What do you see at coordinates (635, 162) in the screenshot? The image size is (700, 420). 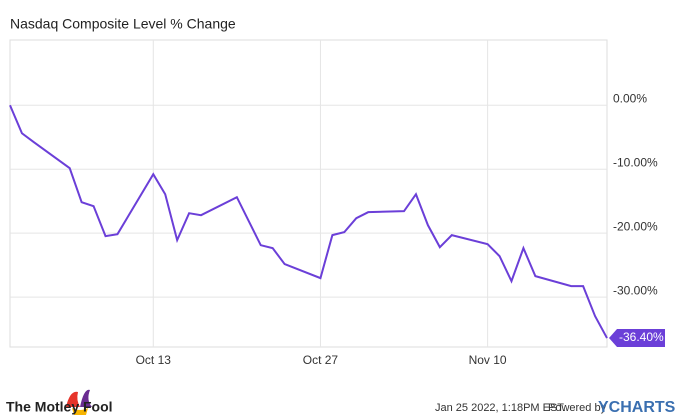 I see `y-tick-label: -10.00%` at bounding box center [635, 162].